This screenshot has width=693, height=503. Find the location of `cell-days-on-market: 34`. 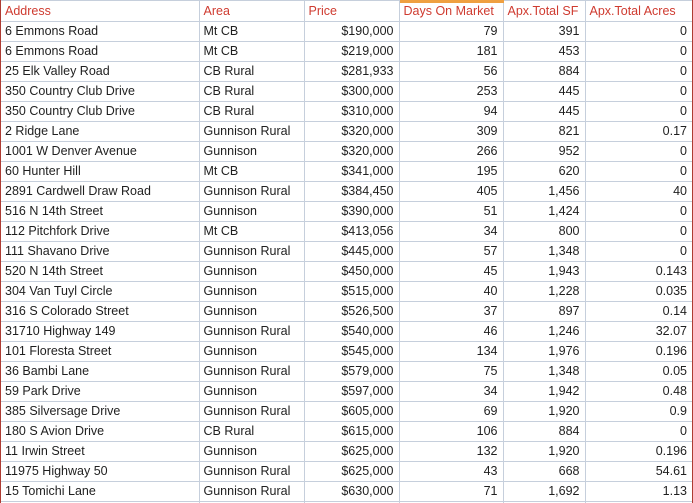

cell-days-on-market: 34 is located at coordinates (451, 231).